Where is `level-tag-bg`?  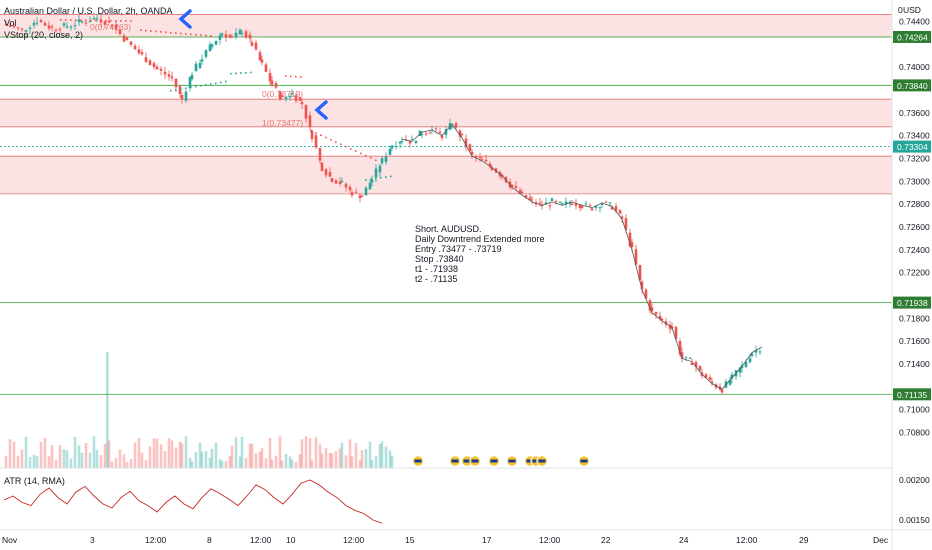 level-tag-bg is located at coordinates (912, 394).